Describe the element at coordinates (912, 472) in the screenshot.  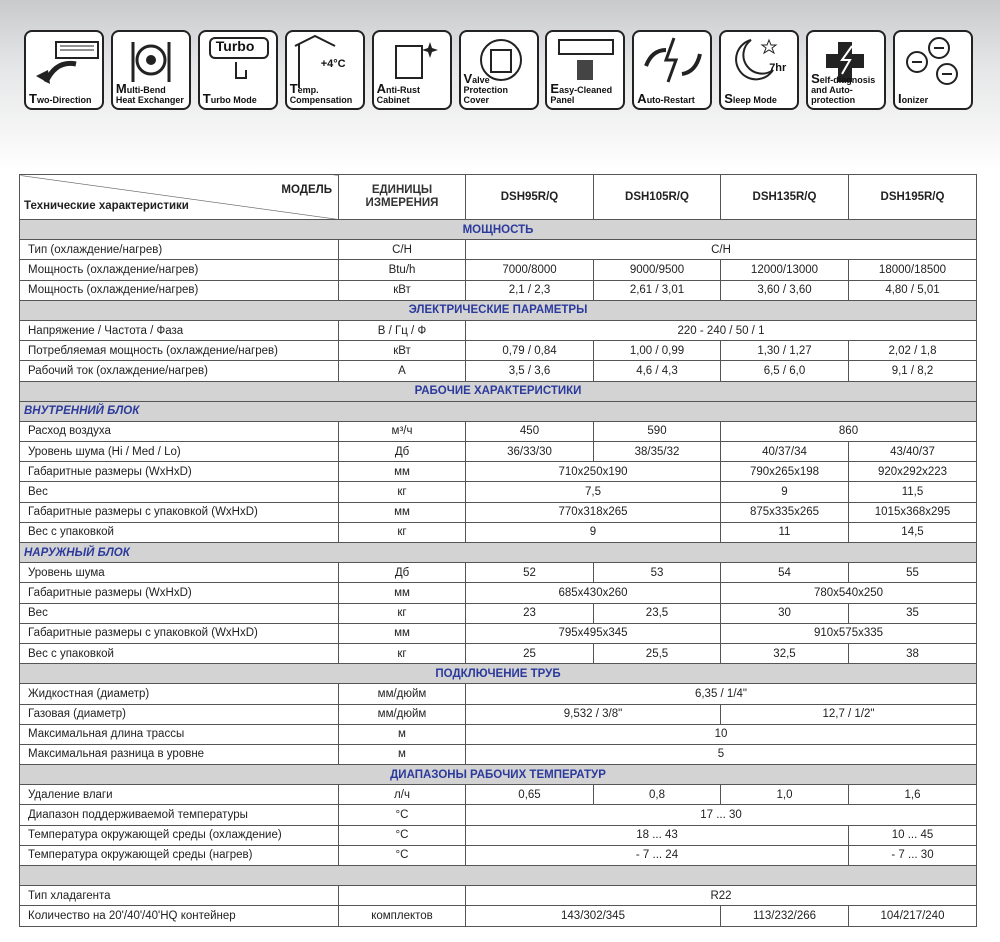
I see `value-cell: 920x292x223` at that location.